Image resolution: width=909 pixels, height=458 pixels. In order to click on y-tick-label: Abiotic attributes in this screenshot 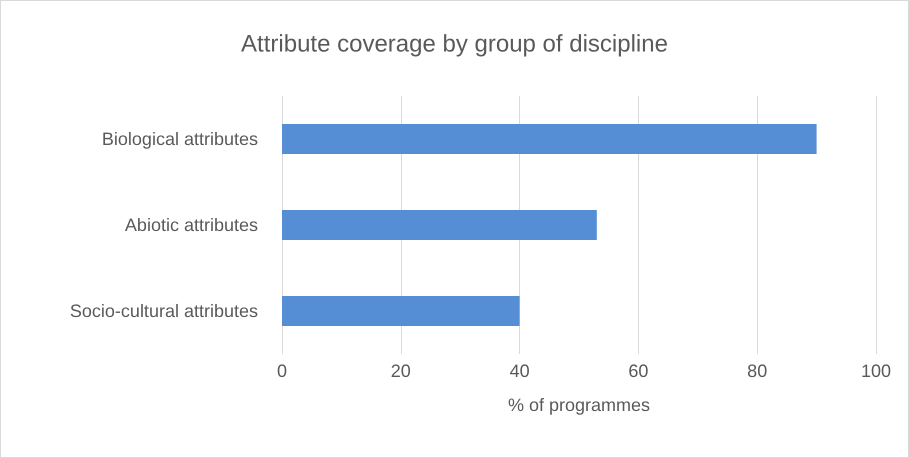, I will do `click(191, 225)`.